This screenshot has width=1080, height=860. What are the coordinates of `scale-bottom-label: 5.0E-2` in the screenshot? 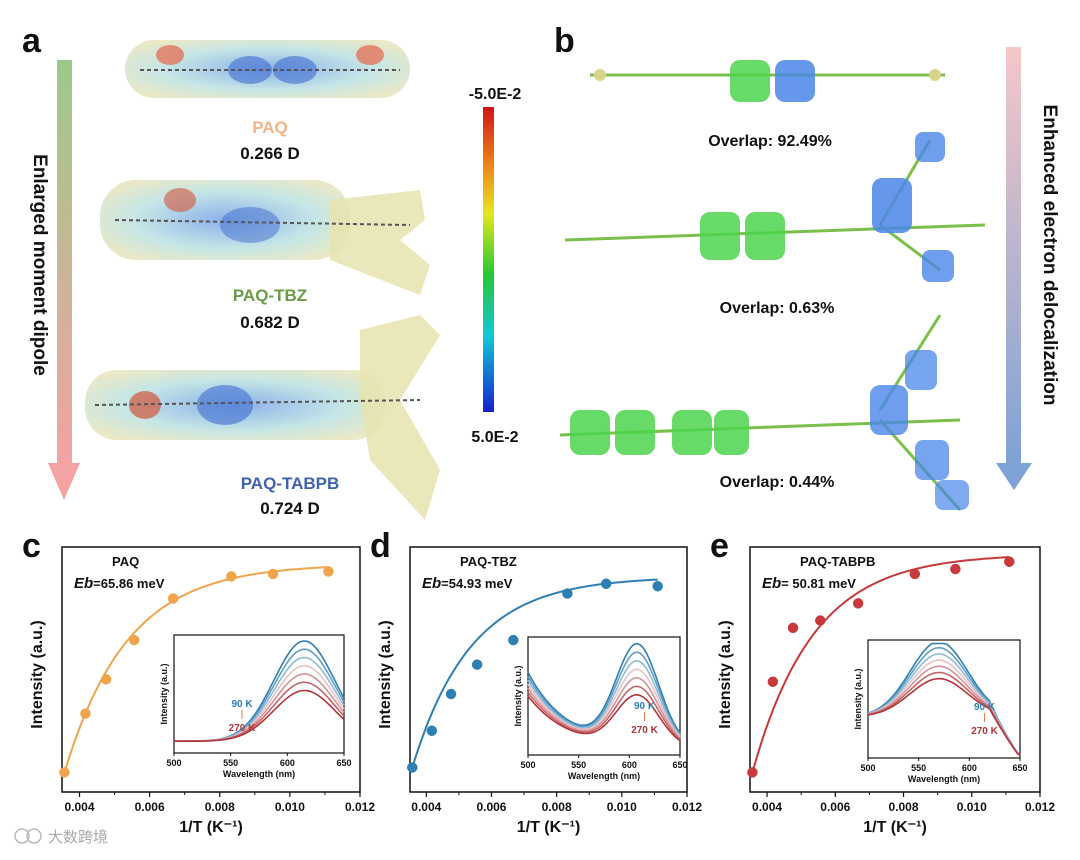 It's located at (494, 437).